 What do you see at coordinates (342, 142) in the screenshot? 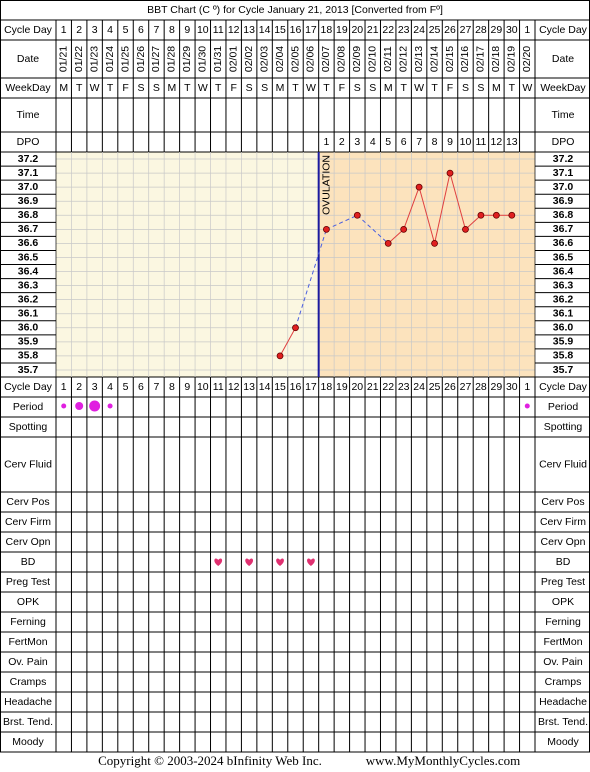
I see `dpo: 2` at bounding box center [342, 142].